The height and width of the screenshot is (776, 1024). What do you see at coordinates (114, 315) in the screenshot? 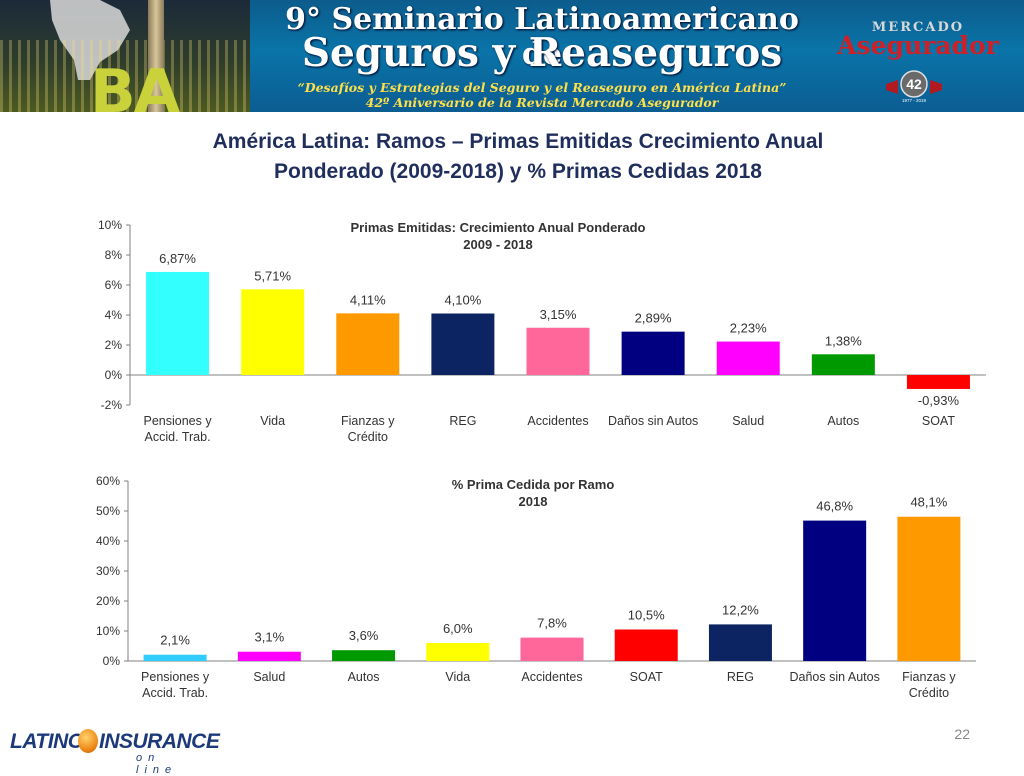
I see `y-tick-label: 4%` at bounding box center [114, 315].